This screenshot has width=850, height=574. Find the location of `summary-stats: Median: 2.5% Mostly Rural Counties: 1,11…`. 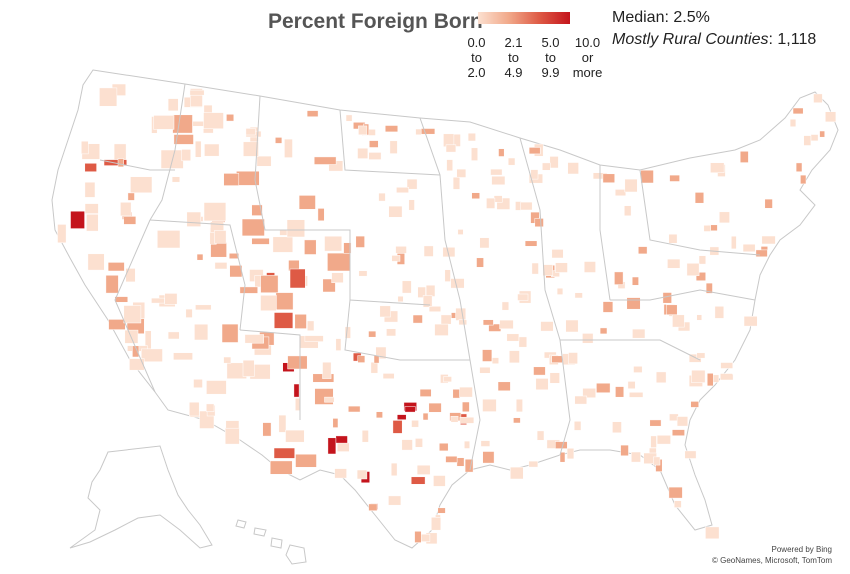

summary-stats: Median: 2.5% Mostly Rural Counties: 1,11… is located at coordinates (714, 29).